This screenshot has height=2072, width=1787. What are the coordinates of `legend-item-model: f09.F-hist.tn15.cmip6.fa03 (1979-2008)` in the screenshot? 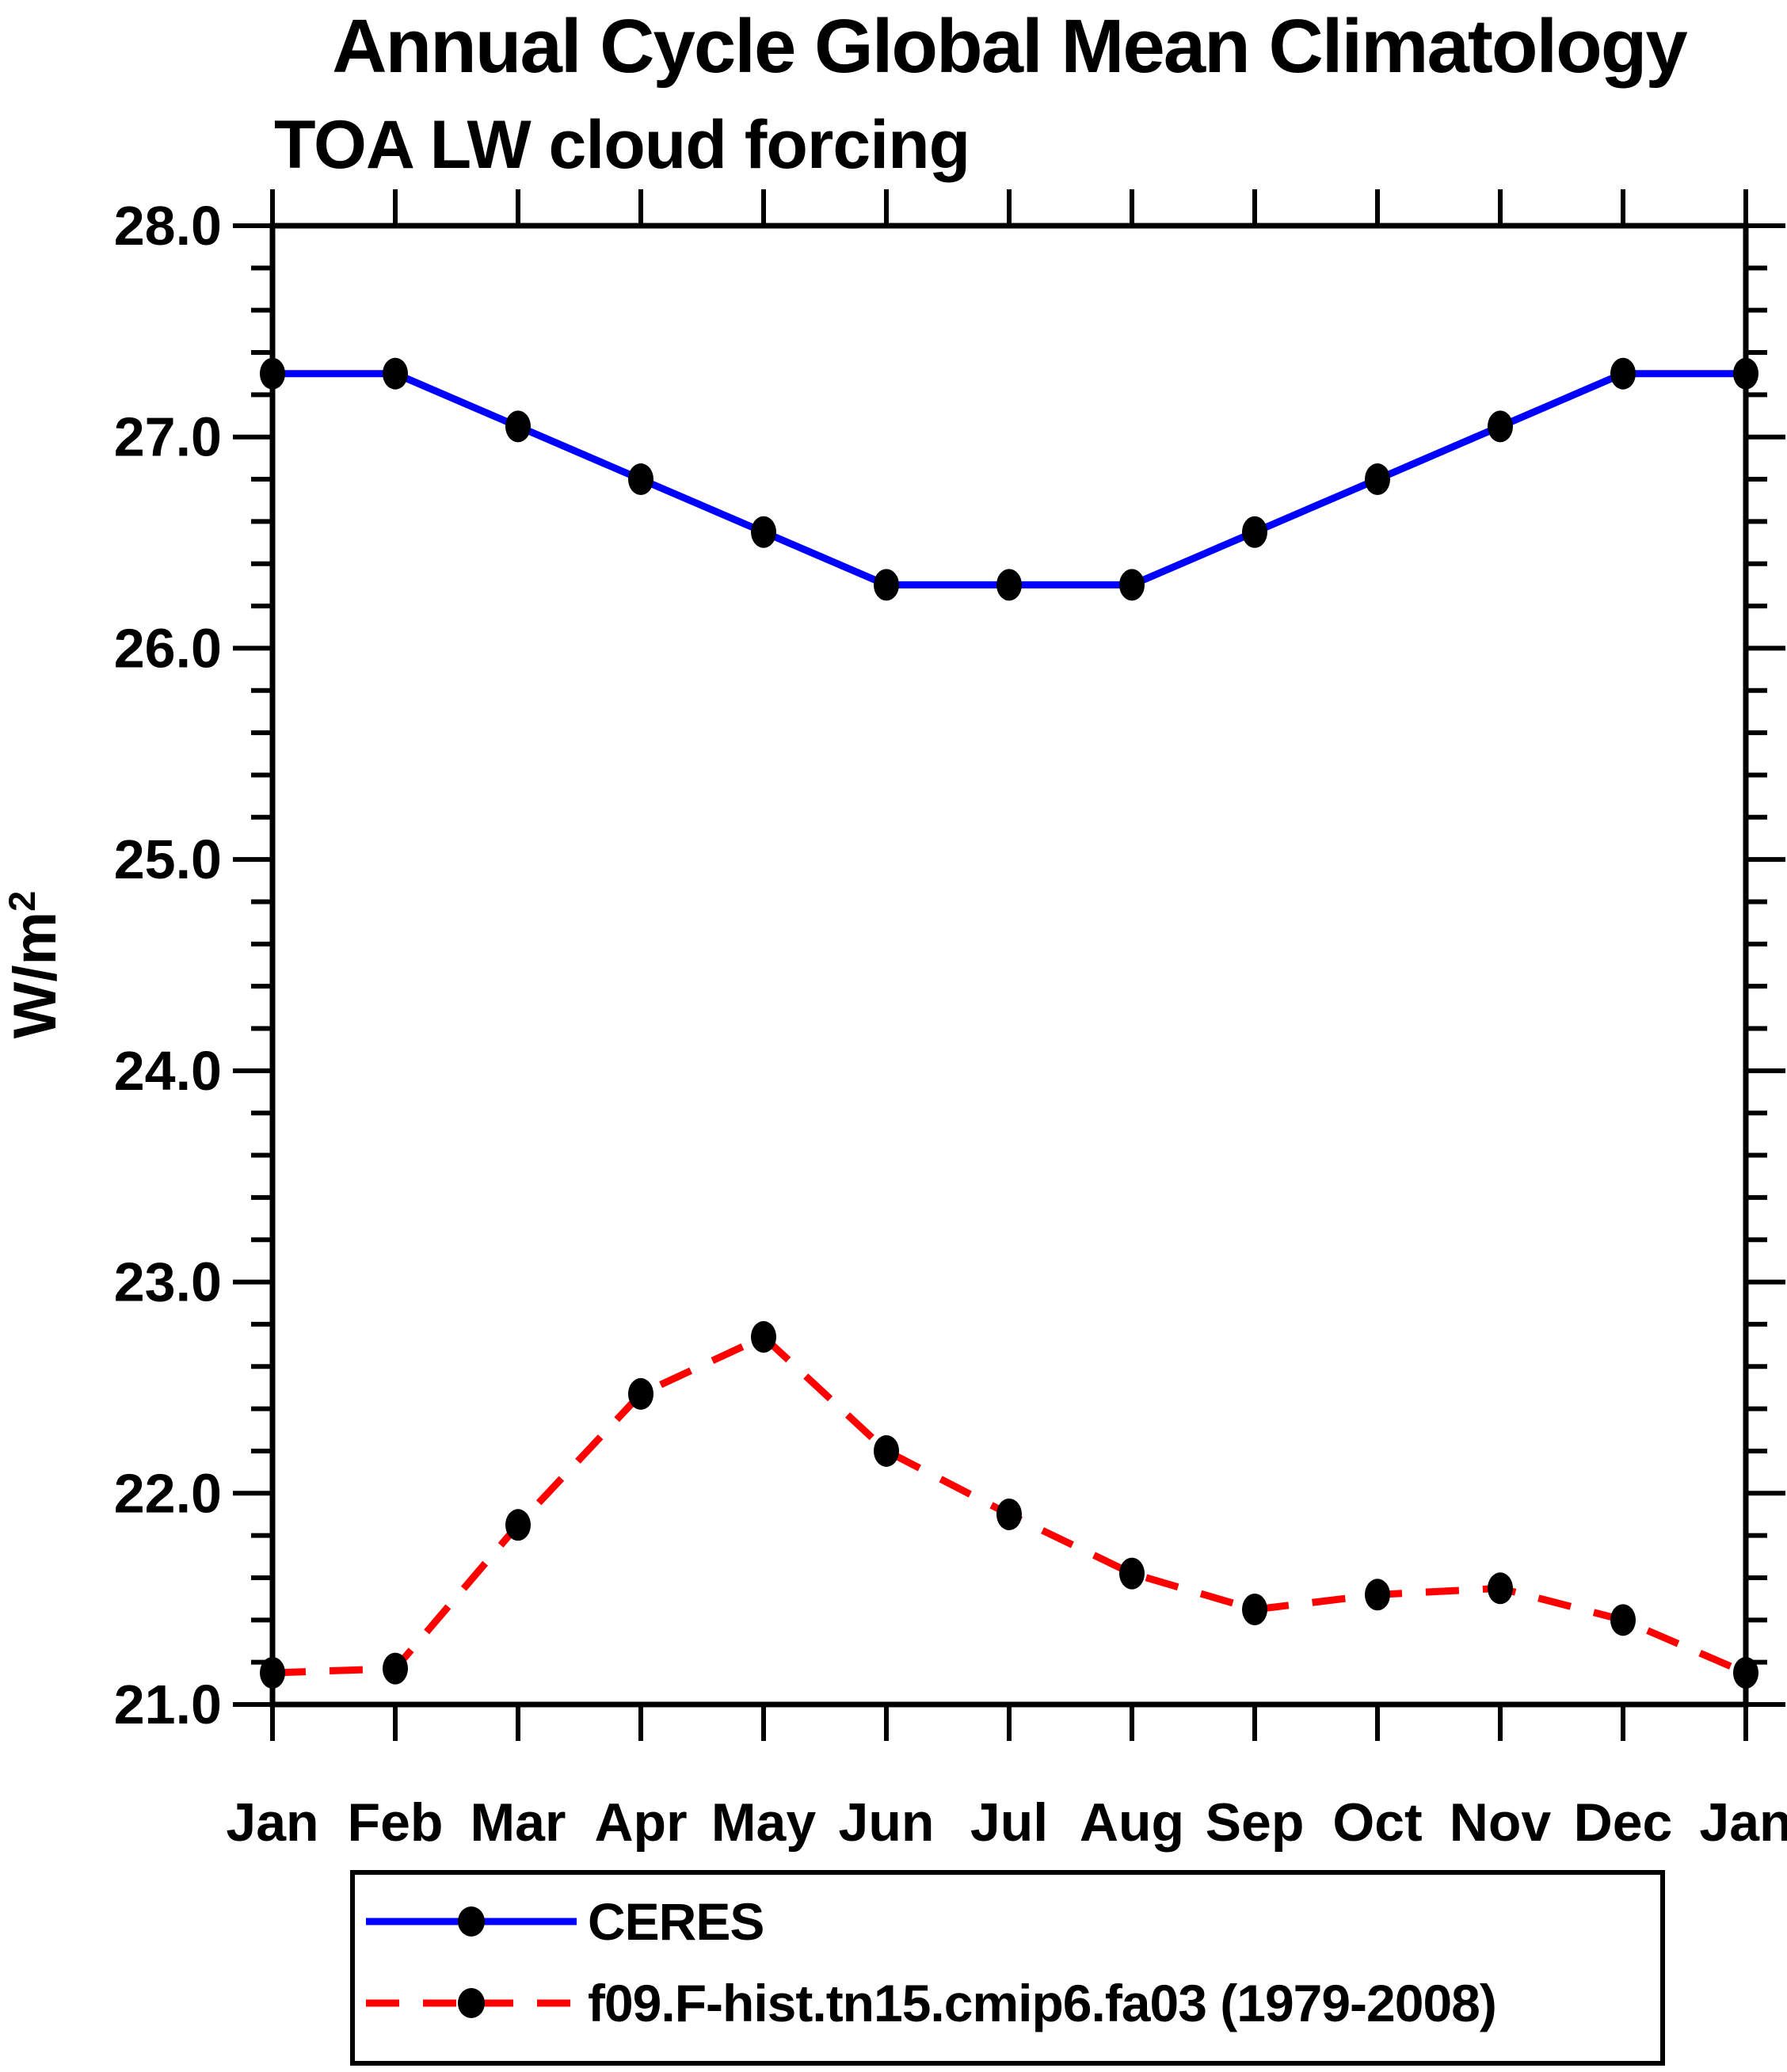 It's located at (1010, 2003).